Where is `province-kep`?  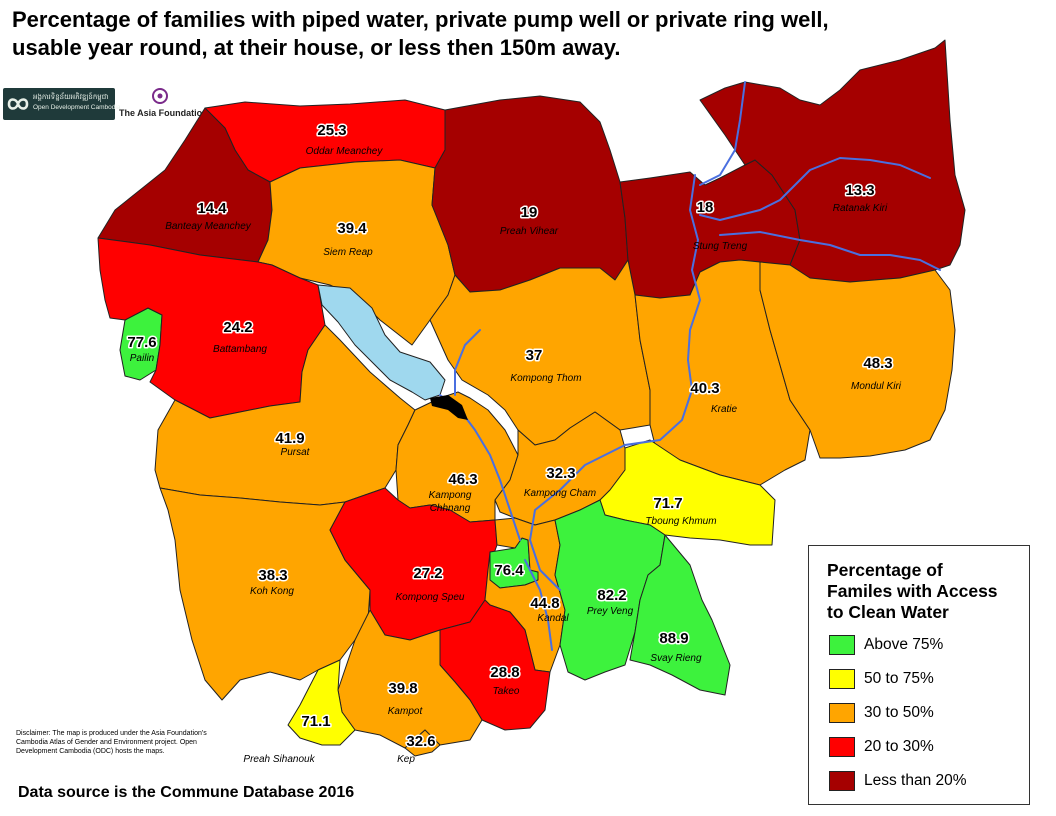
province-kep is located at coordinates (422, 743).